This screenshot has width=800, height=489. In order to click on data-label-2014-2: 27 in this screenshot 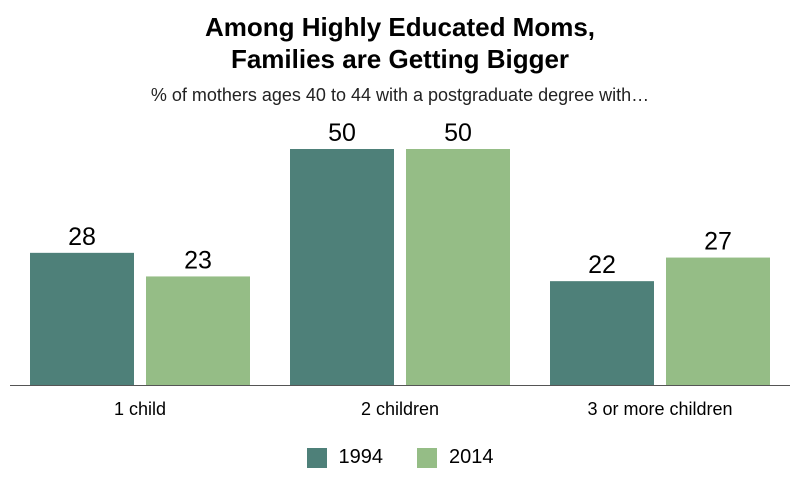, I will do `click(718, 242)`.